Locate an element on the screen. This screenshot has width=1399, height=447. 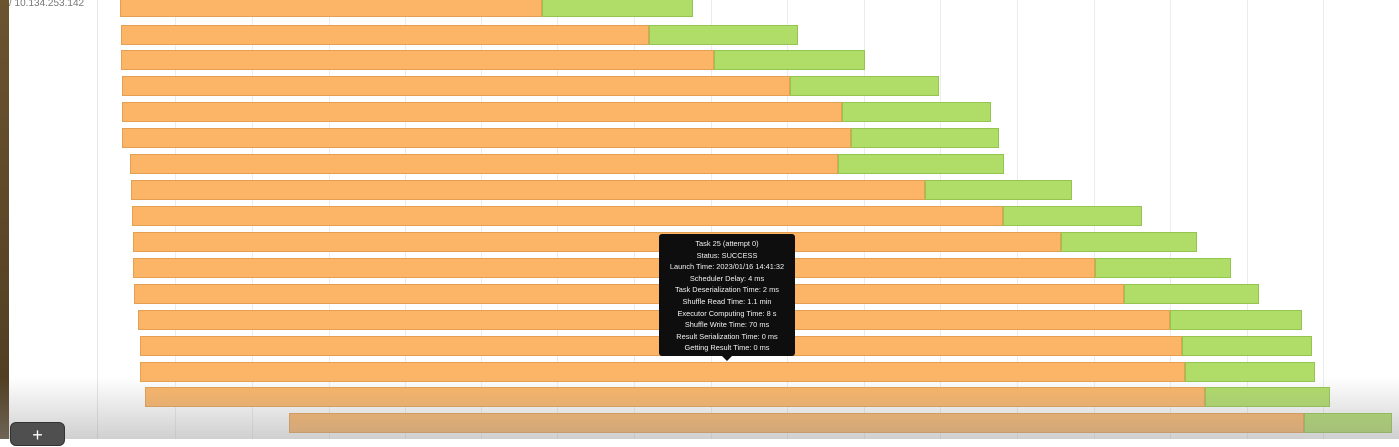
tooltip-line: Launch Time: 2023/01/16 14:41:32 is located at coordinates (727, 267).